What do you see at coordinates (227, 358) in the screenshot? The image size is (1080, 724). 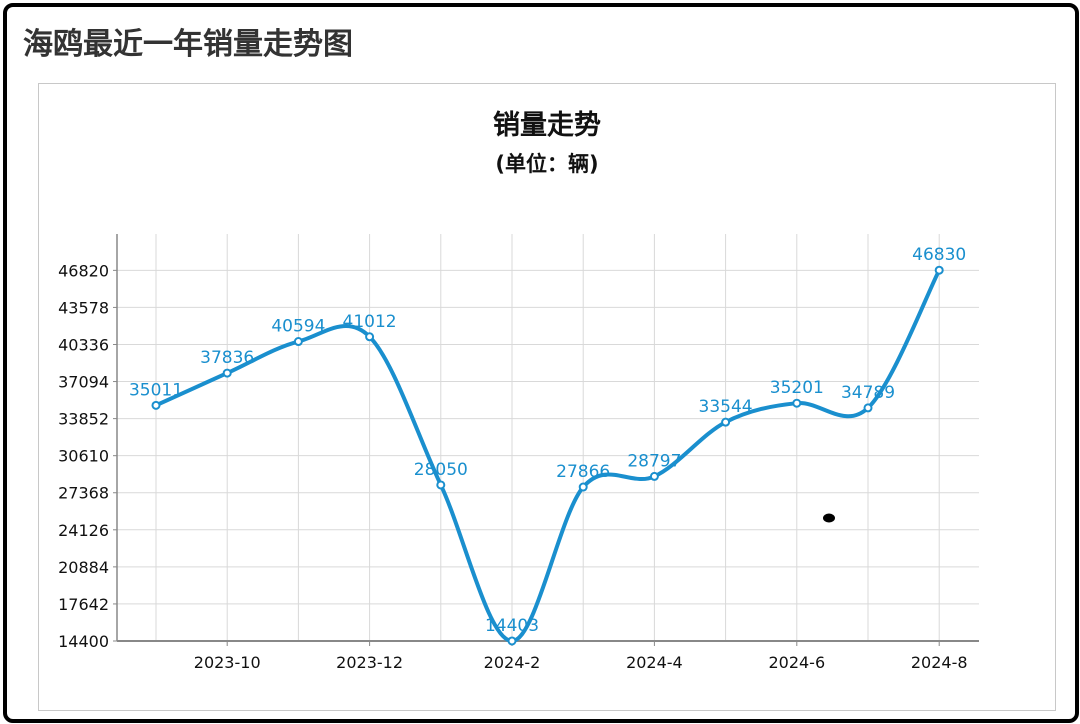 I see `data-label: 37836` at bounding box center [227, 358].